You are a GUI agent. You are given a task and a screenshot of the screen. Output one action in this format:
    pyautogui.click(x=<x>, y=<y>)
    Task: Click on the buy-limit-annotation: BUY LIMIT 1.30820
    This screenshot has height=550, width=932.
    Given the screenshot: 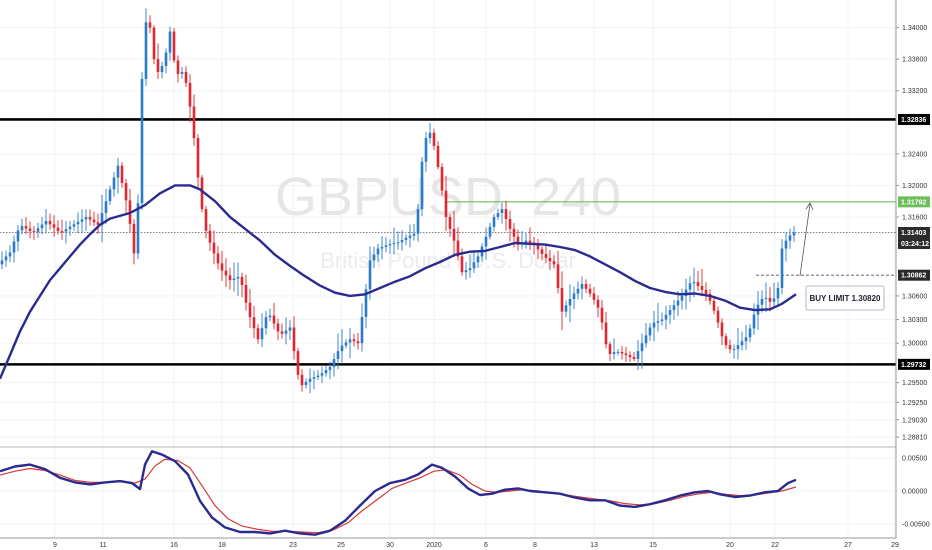 What is the action you would take?
    pyautogui.click(x=842, y=256)
    